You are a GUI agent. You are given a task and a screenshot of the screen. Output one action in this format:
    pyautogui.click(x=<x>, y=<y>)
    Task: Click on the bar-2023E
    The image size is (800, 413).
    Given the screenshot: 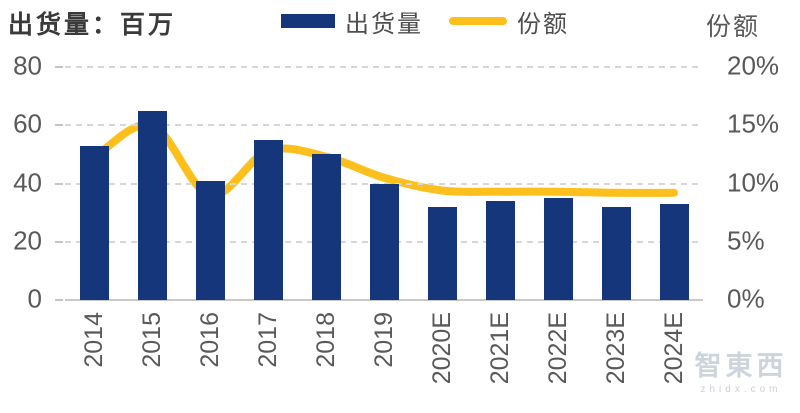 What is the action you would take?
    pyautogui.click(x=616, y=253)
    